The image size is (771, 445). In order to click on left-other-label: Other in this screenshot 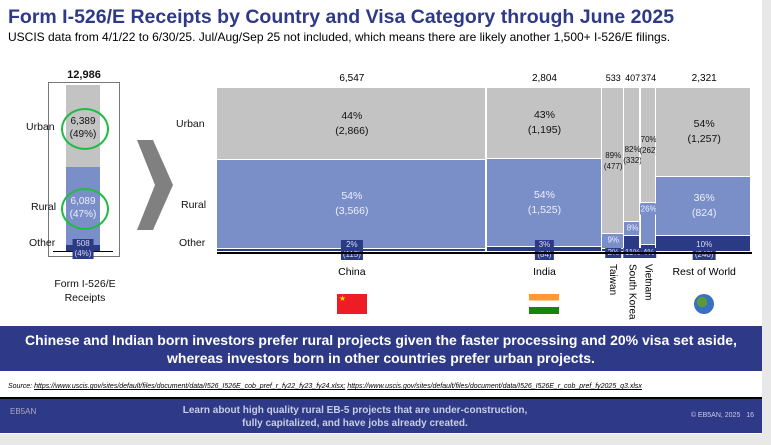, I will do `click(42, 243)`.